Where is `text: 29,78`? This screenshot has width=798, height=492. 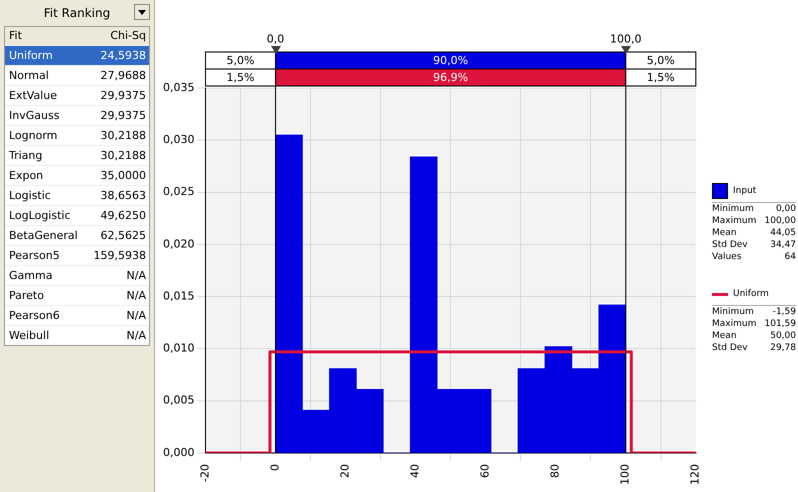 text: 29,78 is located at coordinates (783, 348).